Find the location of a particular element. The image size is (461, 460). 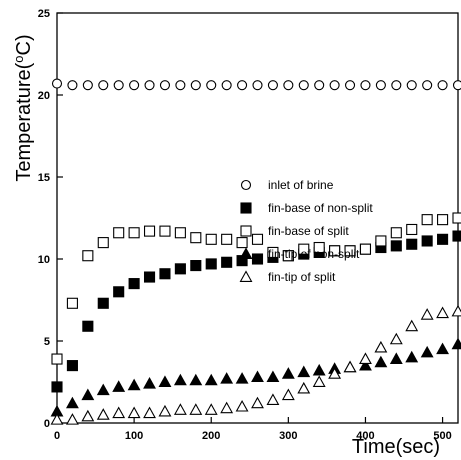

y-axis-title: Temperature(oC) is located at coordinates (23, 107).